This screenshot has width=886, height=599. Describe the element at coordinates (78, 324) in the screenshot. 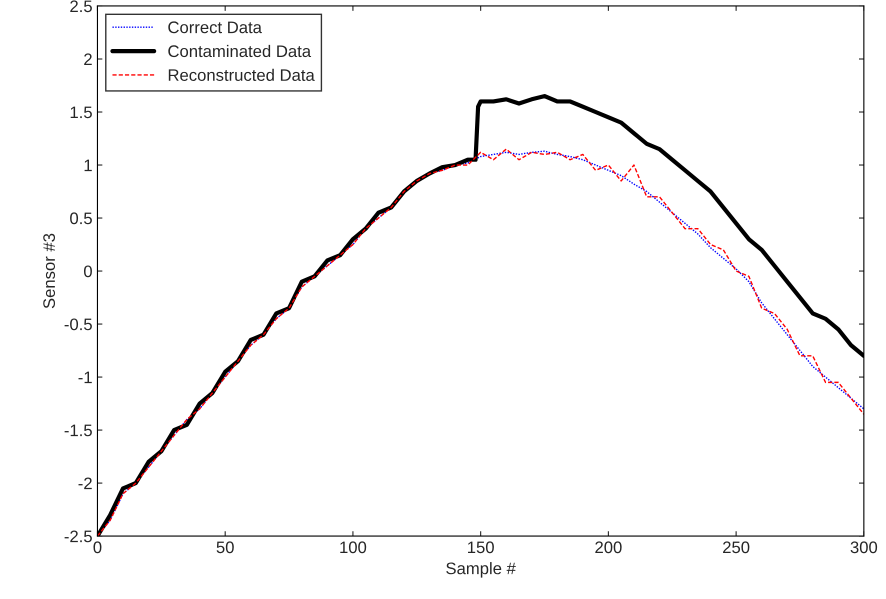

I see `y-tick-label: -0.5` at that location.